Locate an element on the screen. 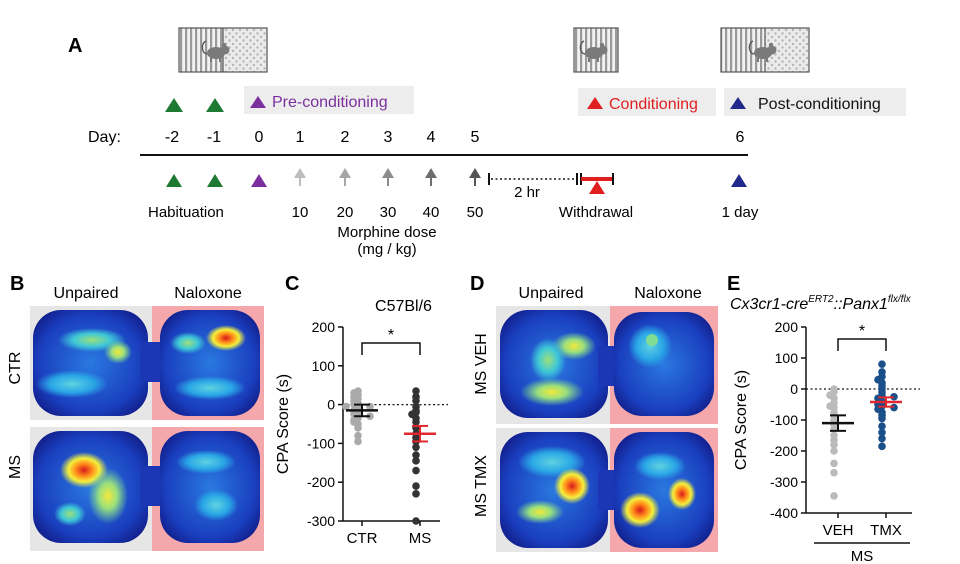  day-tick-label: -2 is located at coordinates (172, 137).